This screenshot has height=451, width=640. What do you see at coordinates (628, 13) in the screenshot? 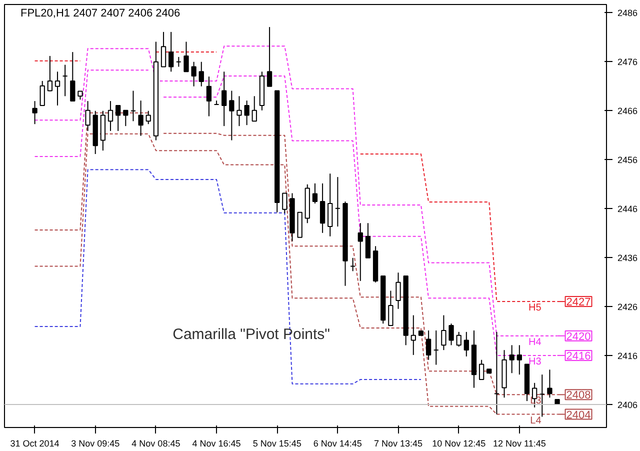
I see `y-tick-label: 2486` at bounding box center [628, 13].